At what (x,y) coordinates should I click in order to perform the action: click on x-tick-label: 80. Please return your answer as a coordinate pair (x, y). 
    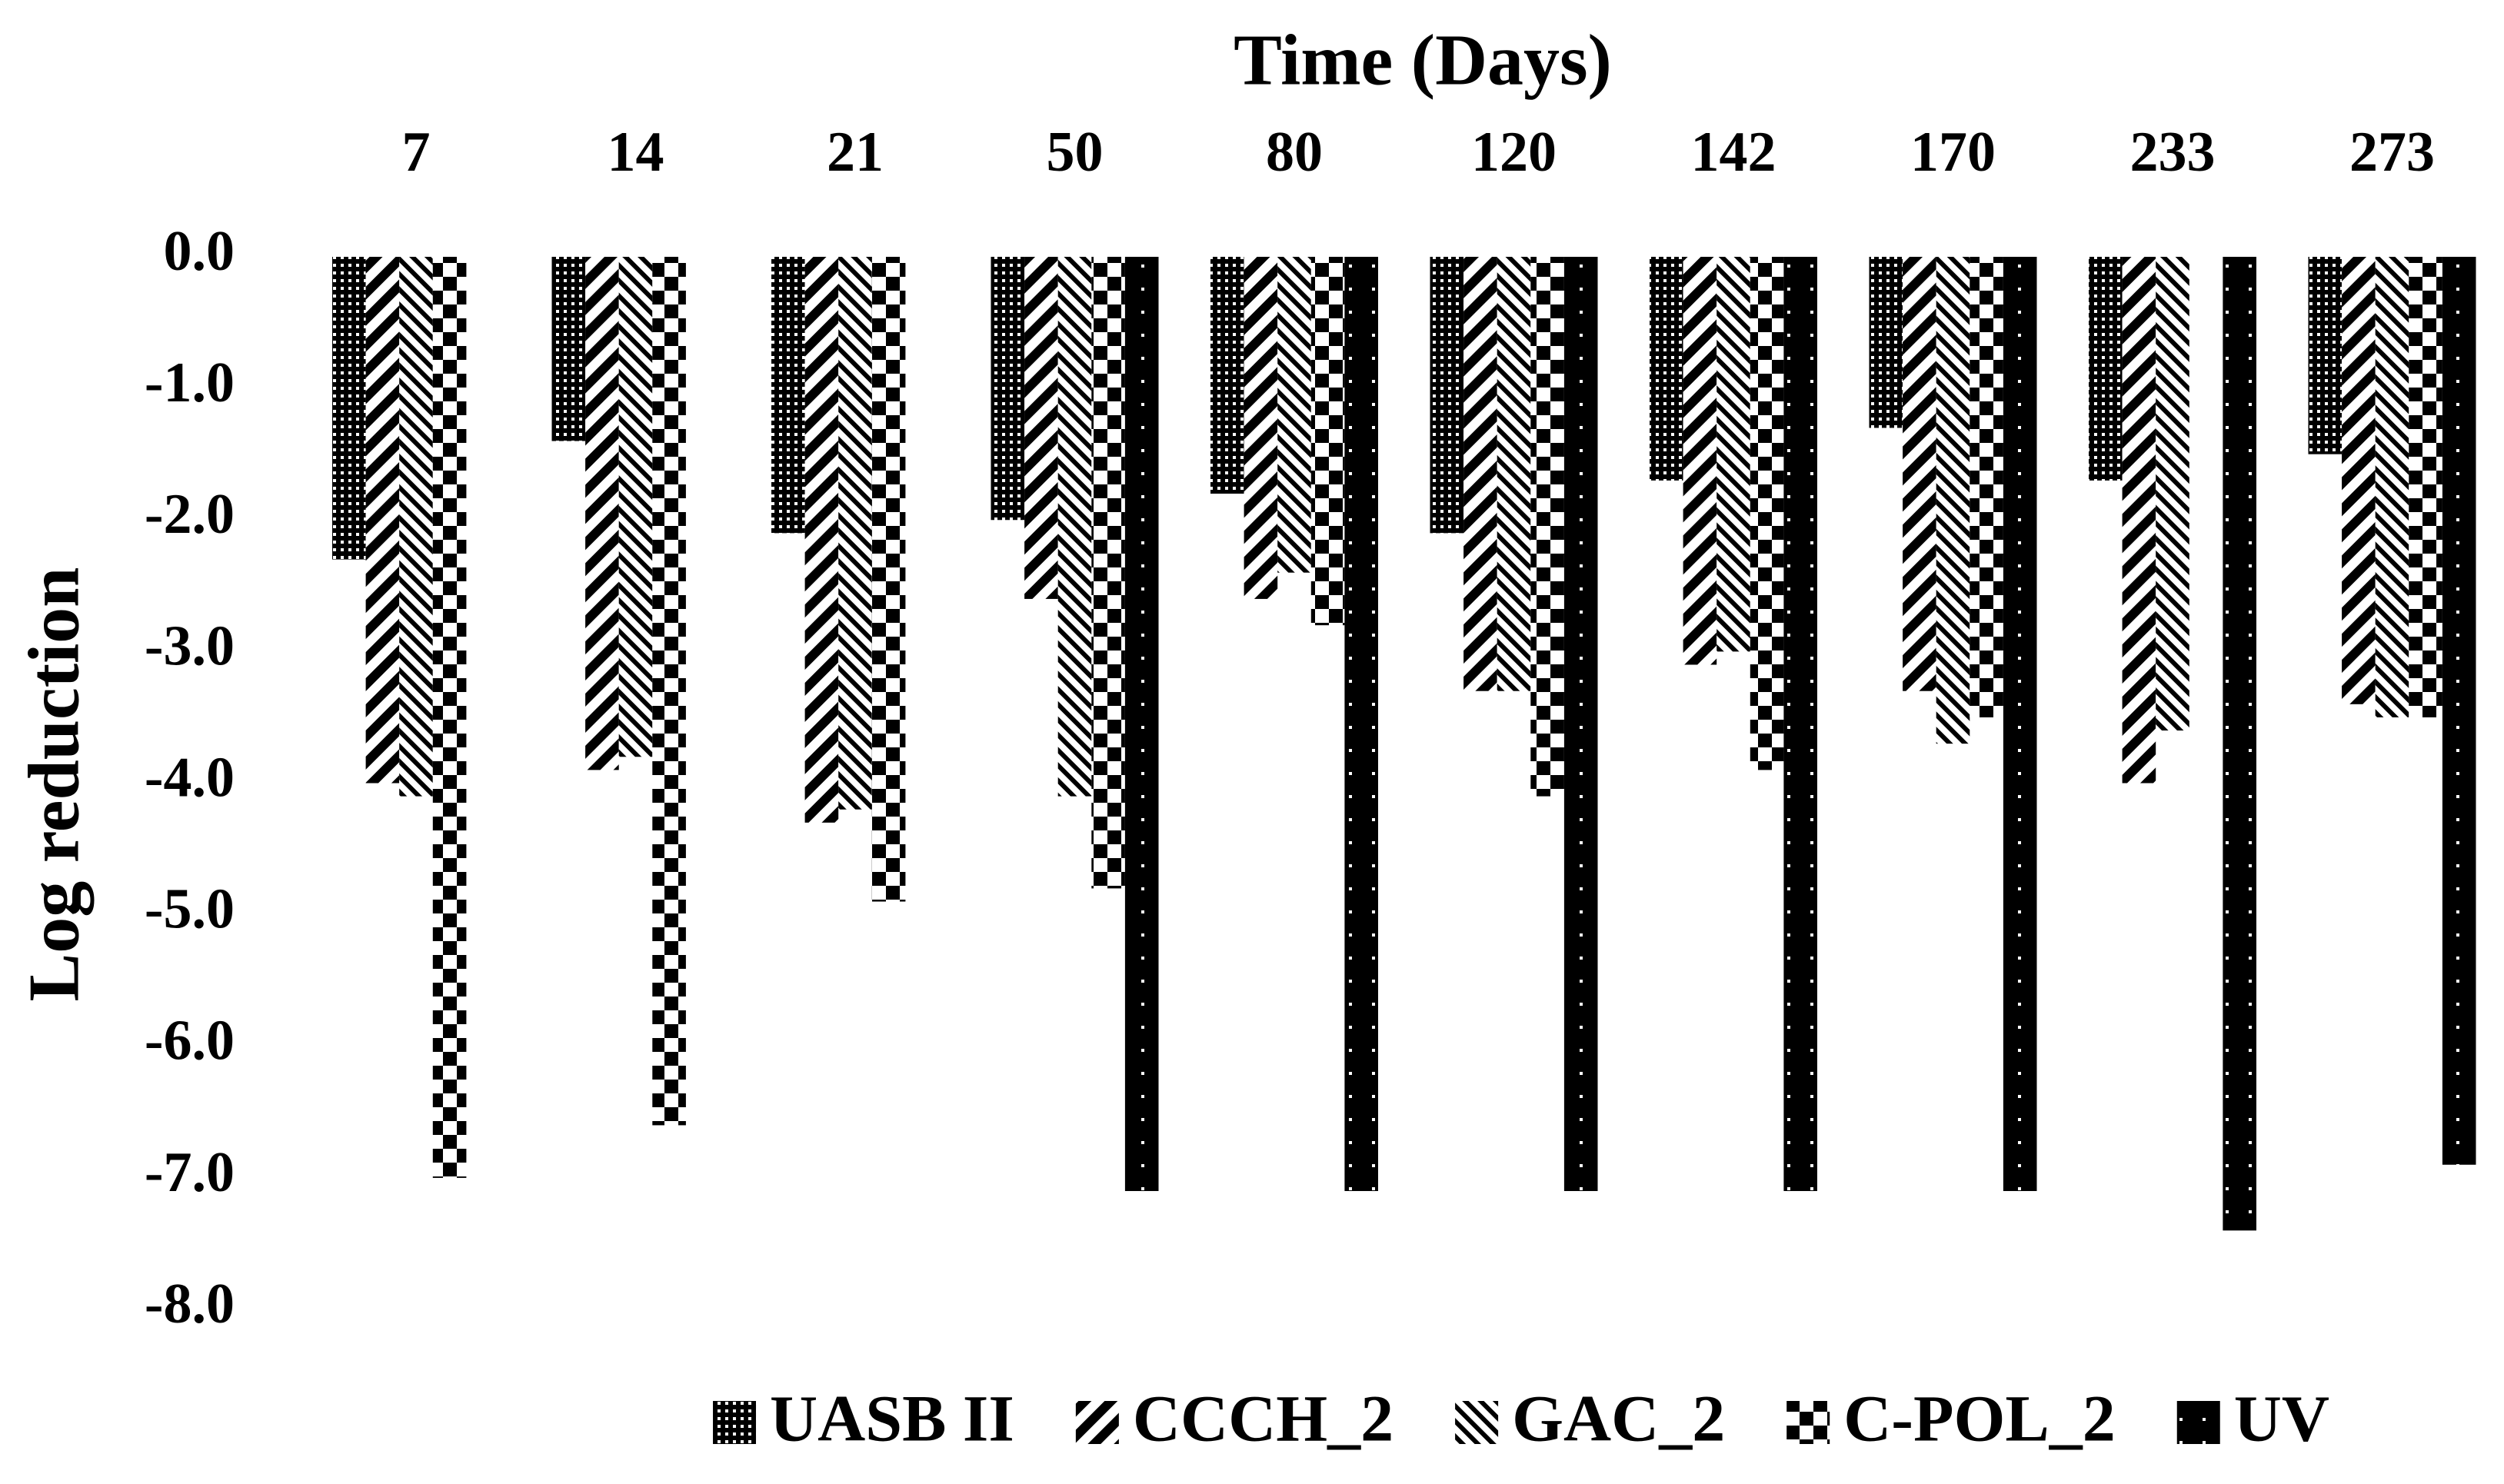
    Looking at the image, I should click on (1294, 153).